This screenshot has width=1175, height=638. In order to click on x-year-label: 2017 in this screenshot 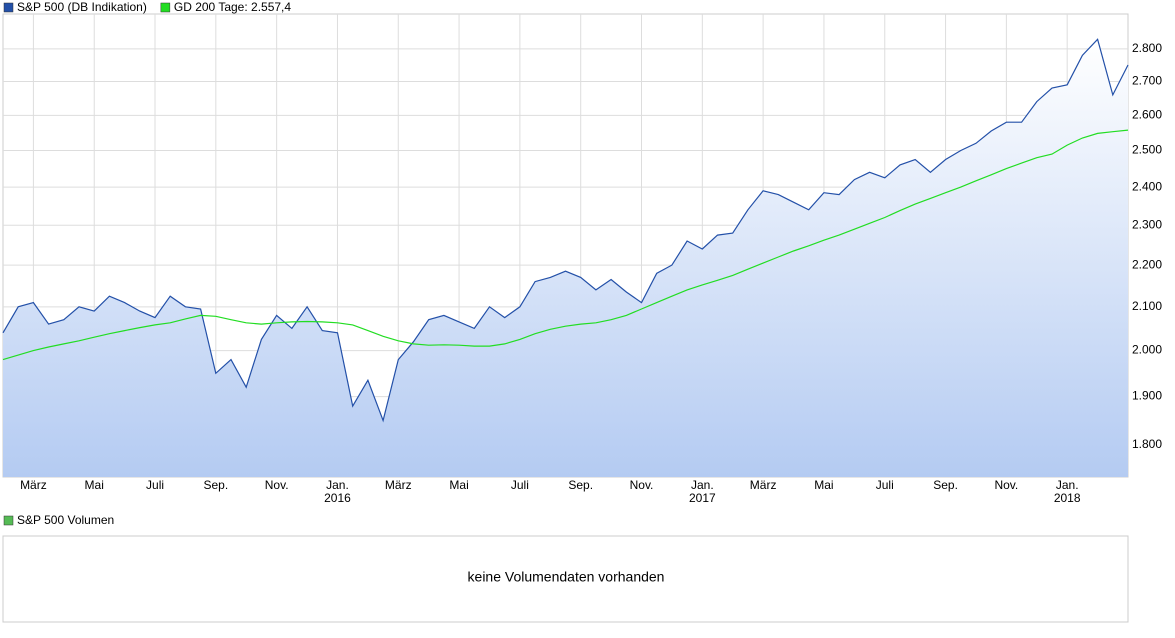, I will do `click(702, 498)`.